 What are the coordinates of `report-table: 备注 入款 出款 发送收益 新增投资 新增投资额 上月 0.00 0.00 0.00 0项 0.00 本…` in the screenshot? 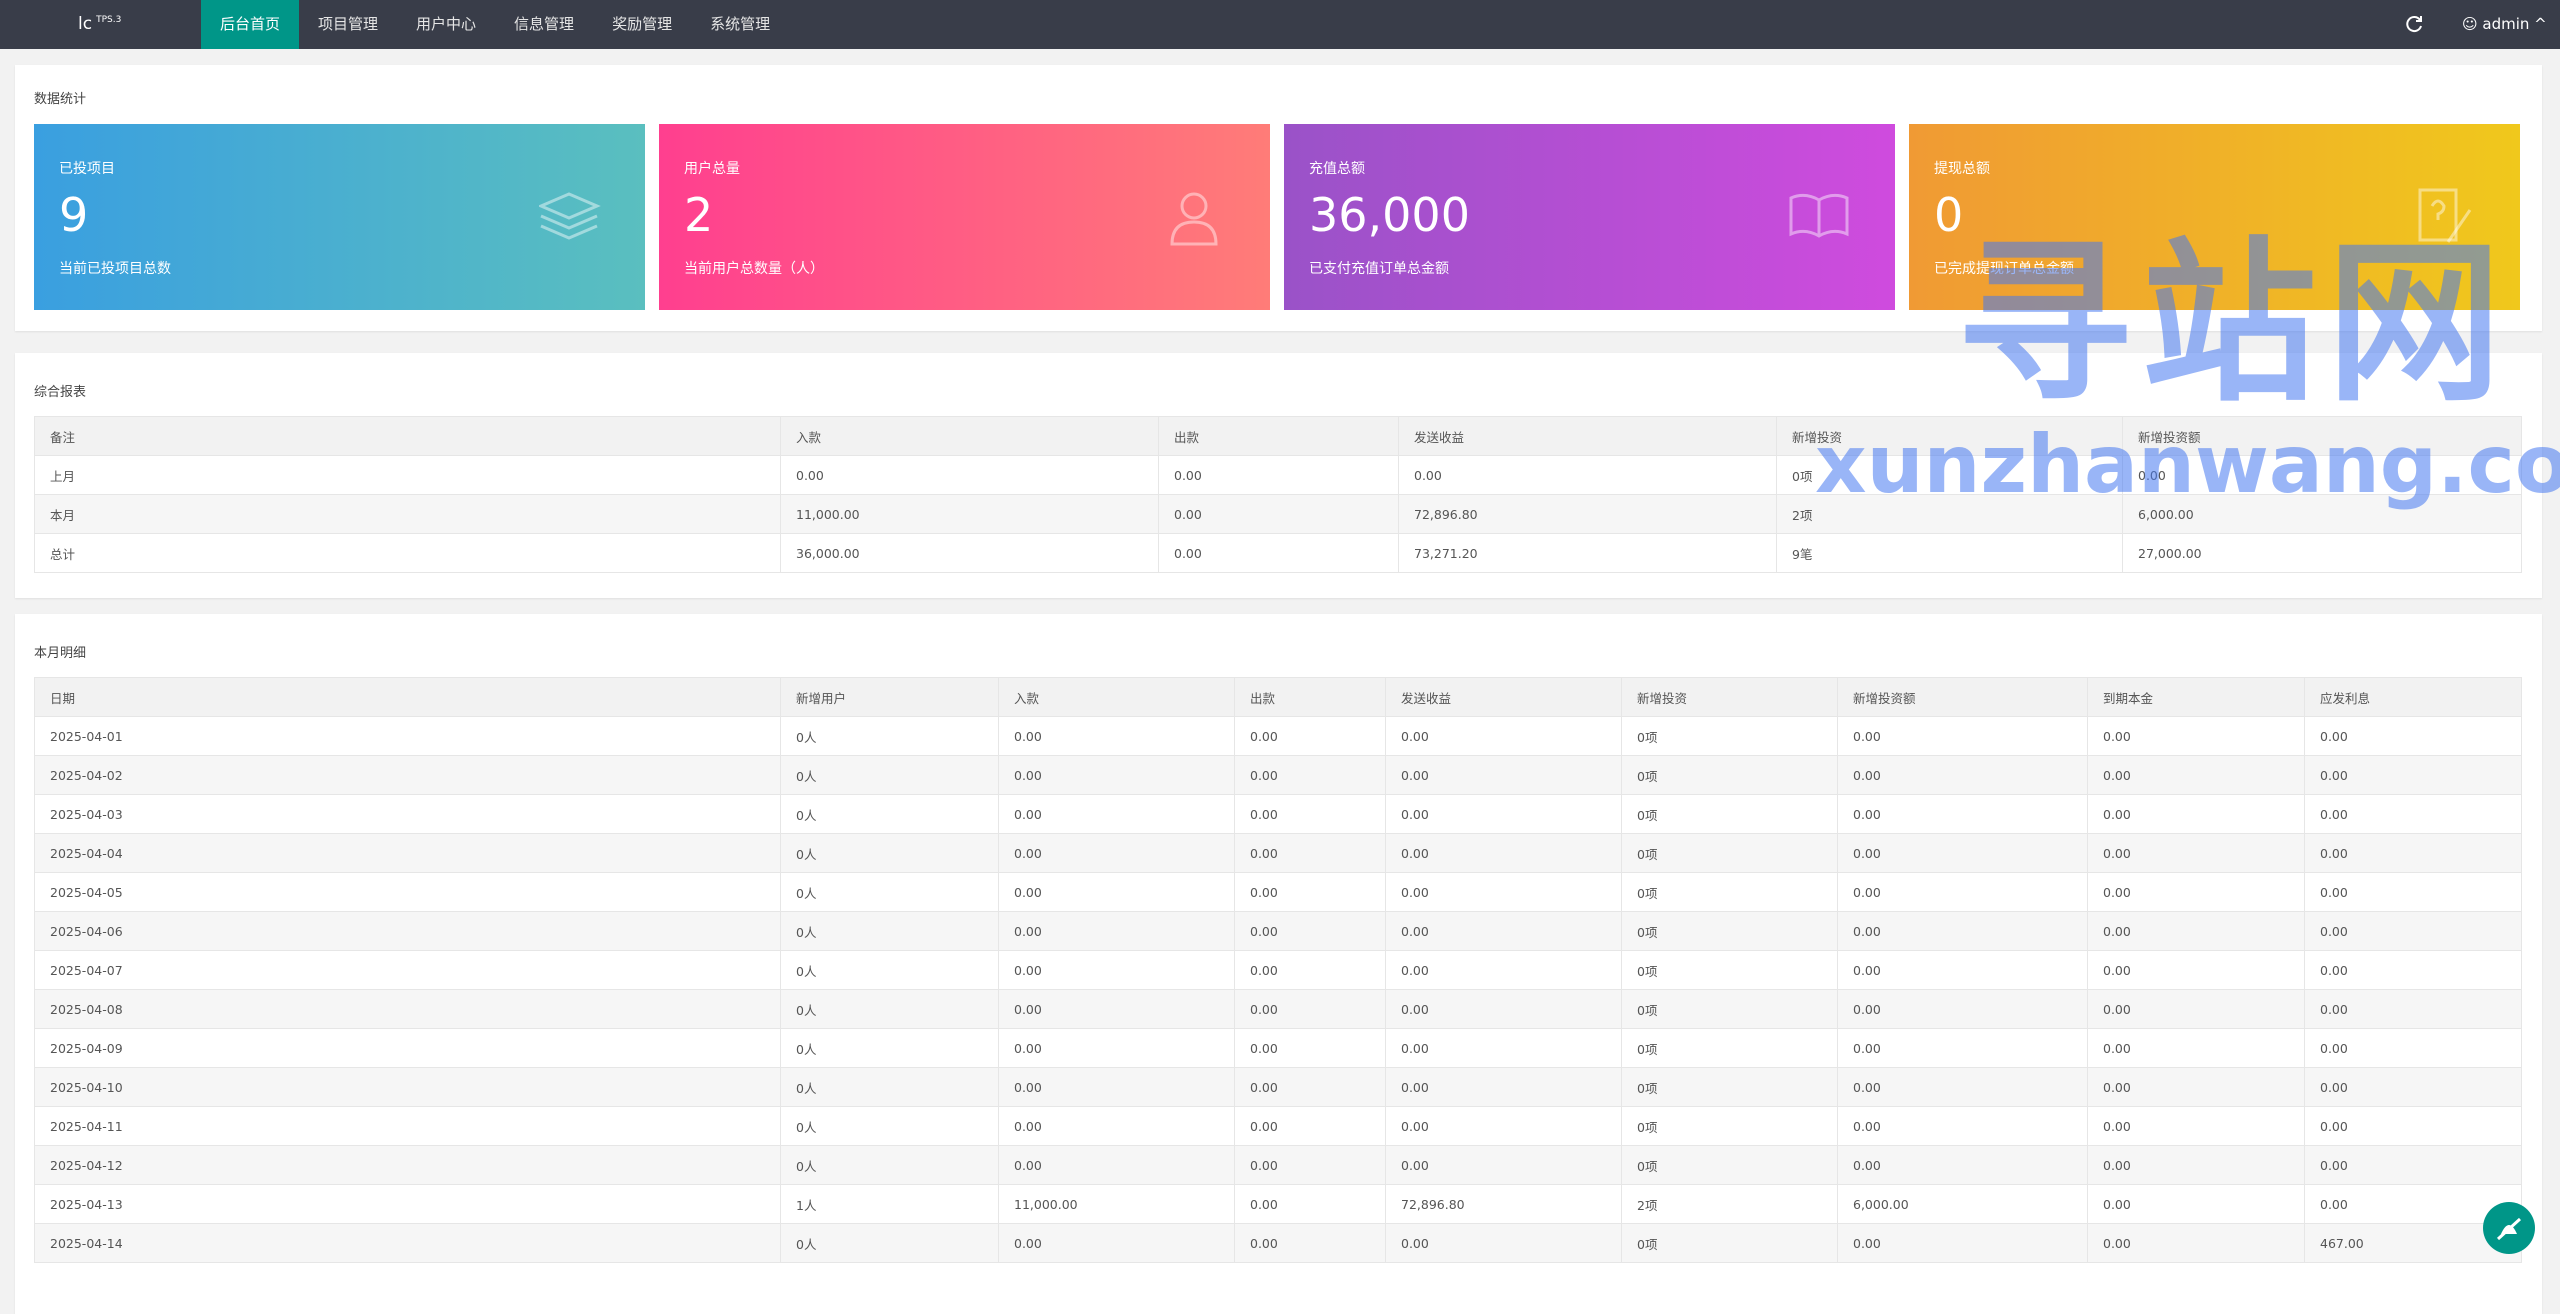 It's located at (1278, 494).